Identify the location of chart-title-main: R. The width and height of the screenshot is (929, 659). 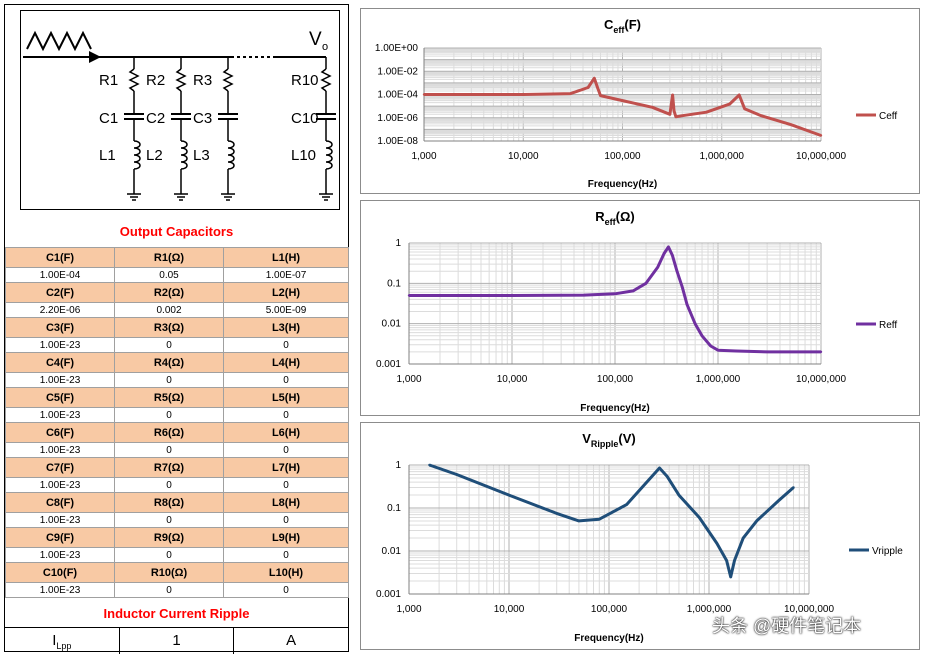
(600, 216).